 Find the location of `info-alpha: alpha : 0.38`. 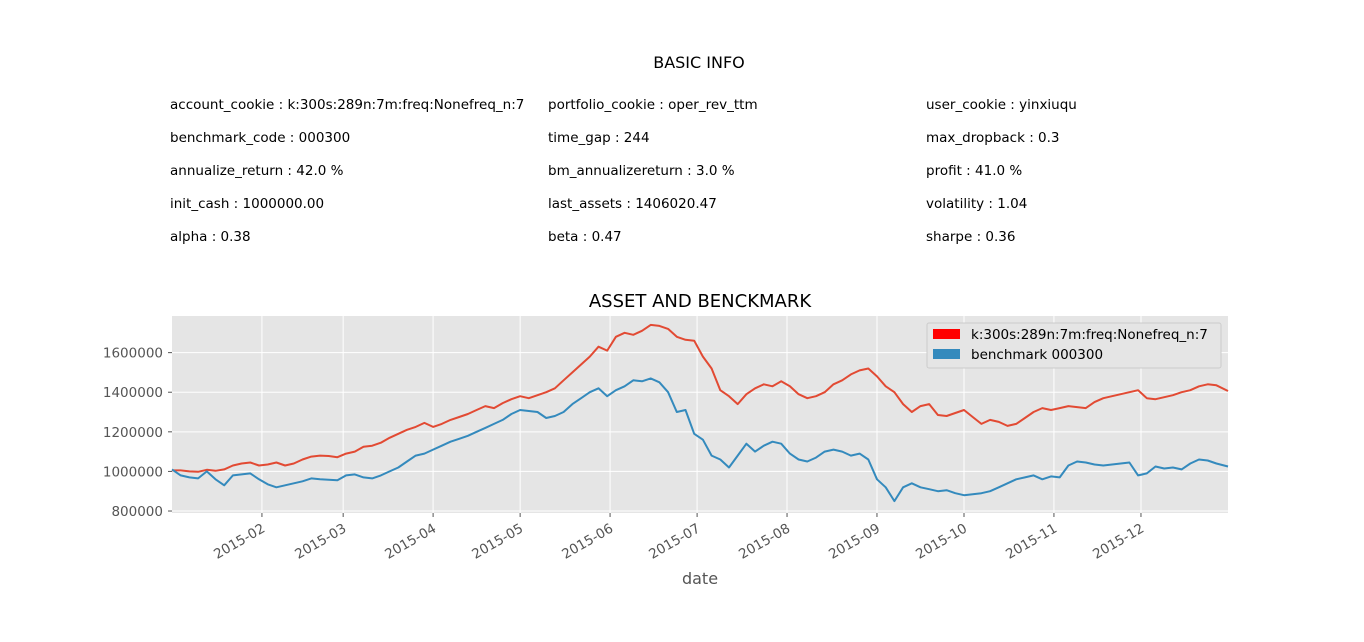

info-alpha: alpha : 0.38 is located at coordinates (210, 237).